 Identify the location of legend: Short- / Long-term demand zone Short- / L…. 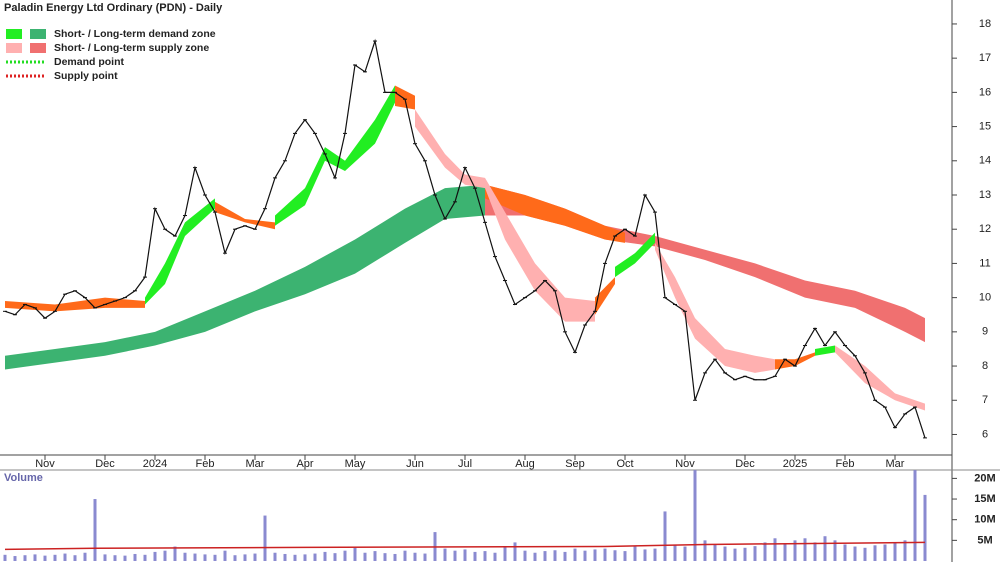
(111, 55).